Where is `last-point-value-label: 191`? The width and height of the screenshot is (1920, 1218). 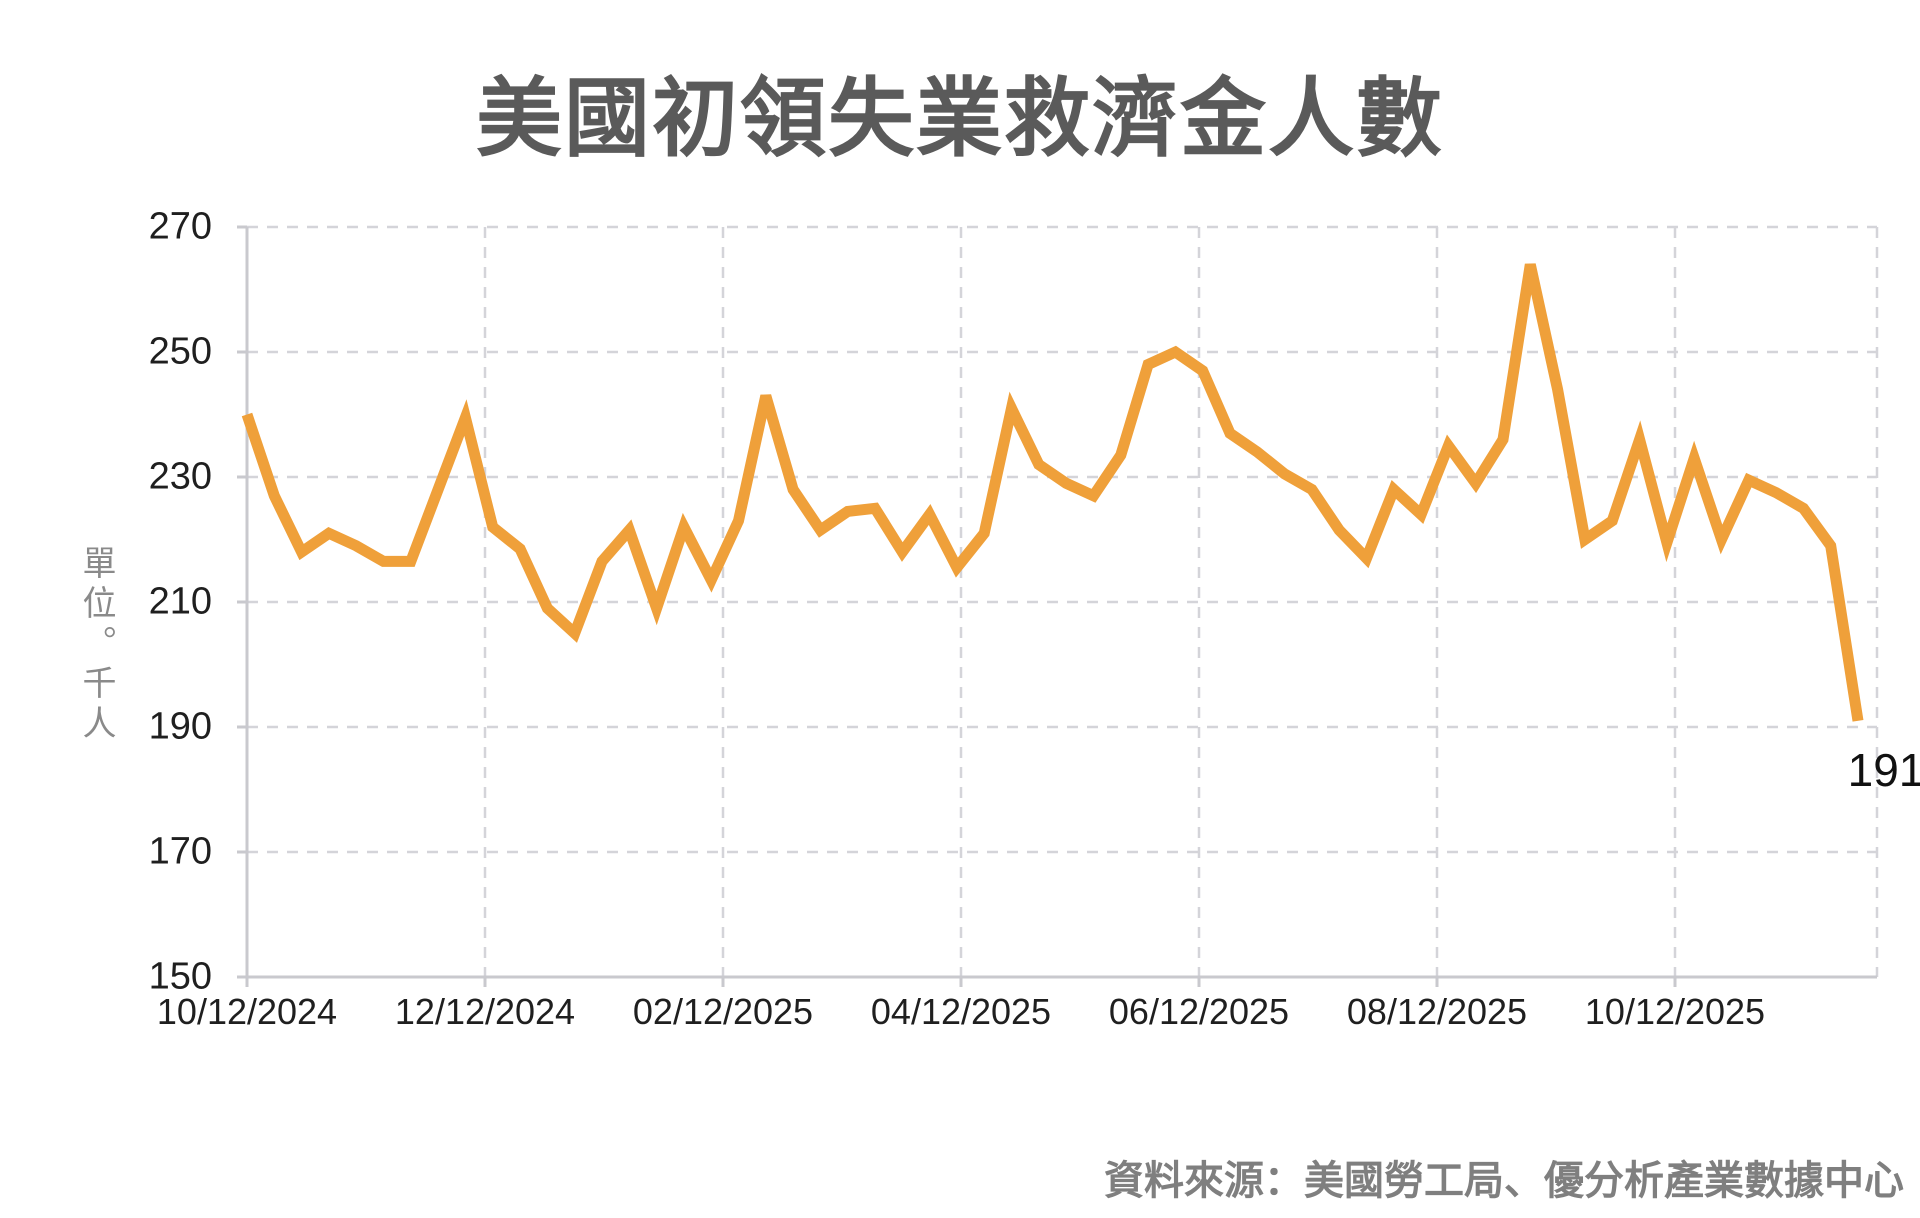 last-point-value-label: 191 is located at coordinates (1883, 769).